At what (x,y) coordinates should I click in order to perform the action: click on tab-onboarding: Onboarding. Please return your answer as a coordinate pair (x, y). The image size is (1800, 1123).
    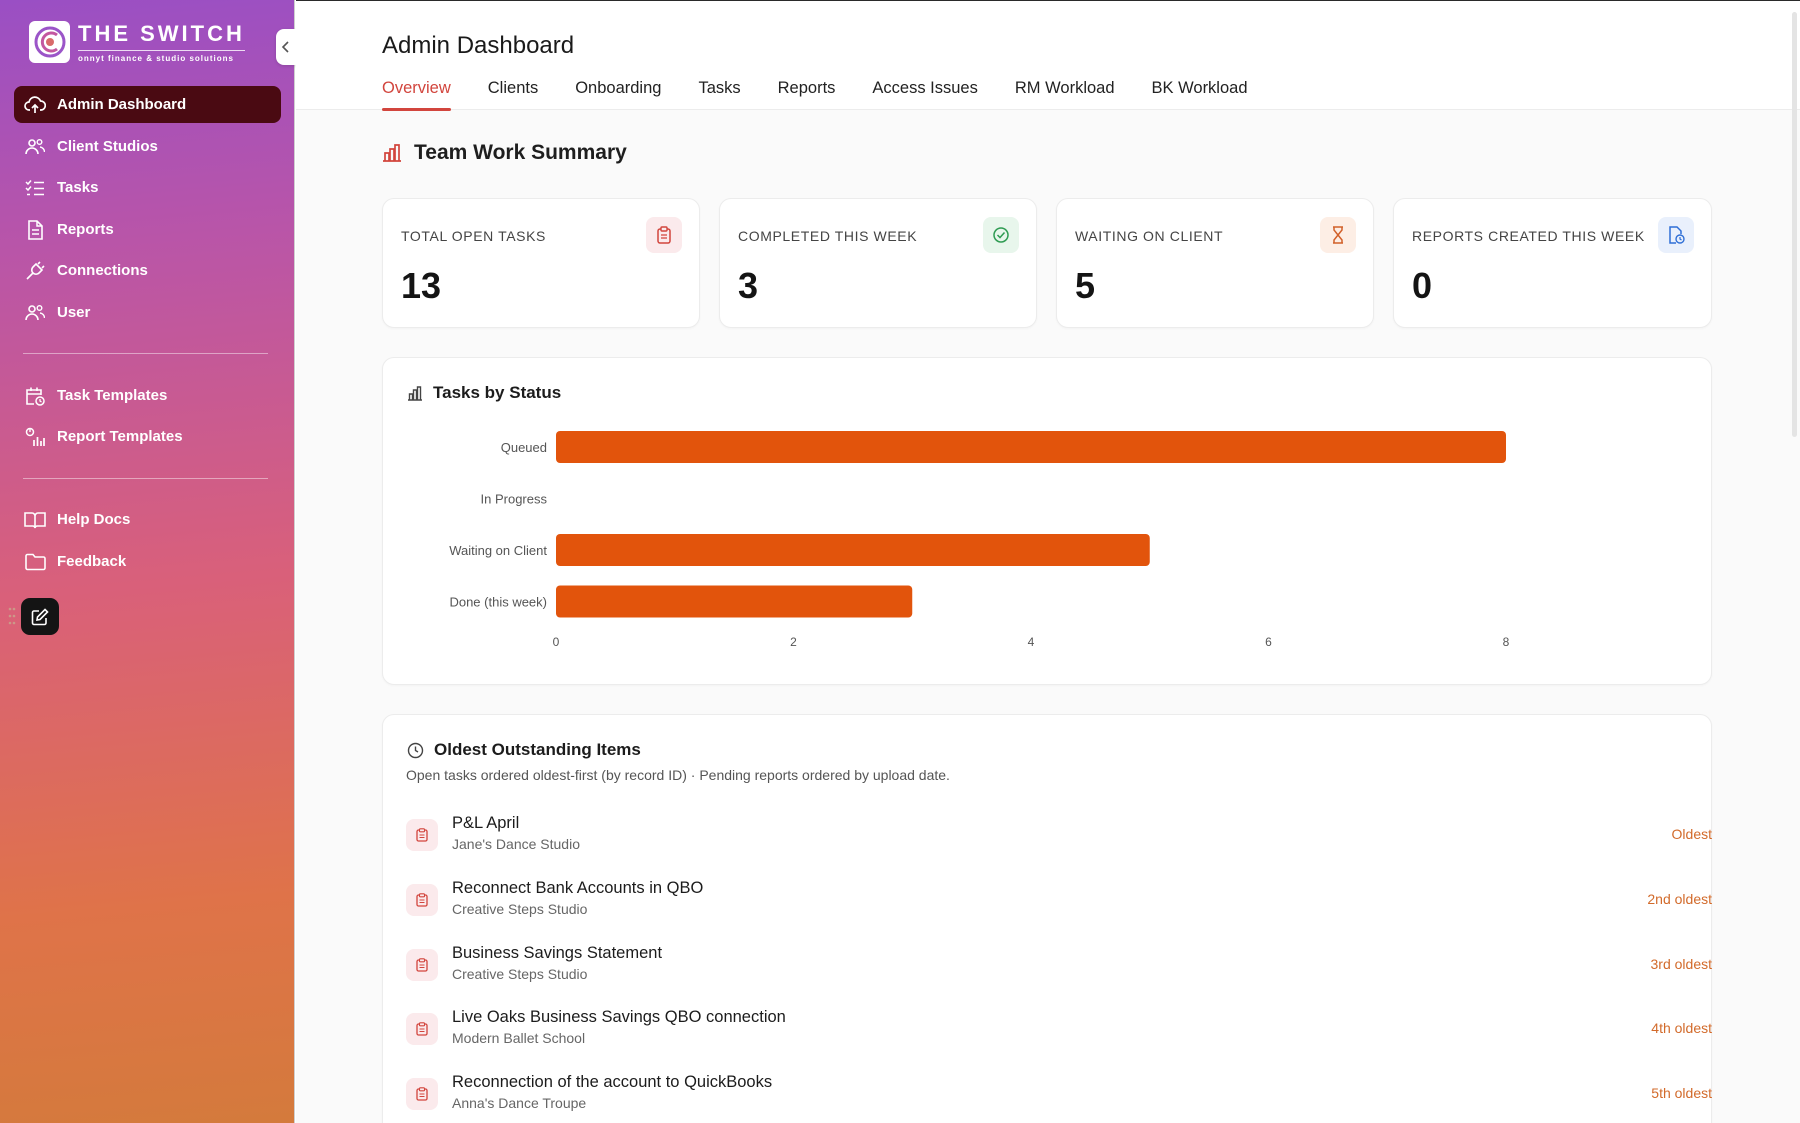
    Looking at the image, I should click on (618, 88).